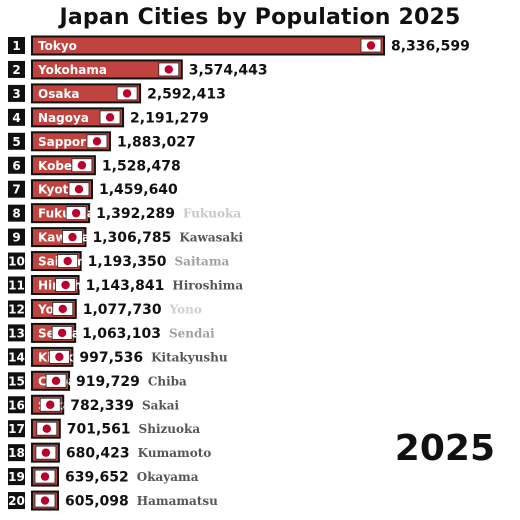  What do you see at coordinates (97, 502) in the screenshot?
I see `value-label: 605,098` at bounding box center [97, 502].